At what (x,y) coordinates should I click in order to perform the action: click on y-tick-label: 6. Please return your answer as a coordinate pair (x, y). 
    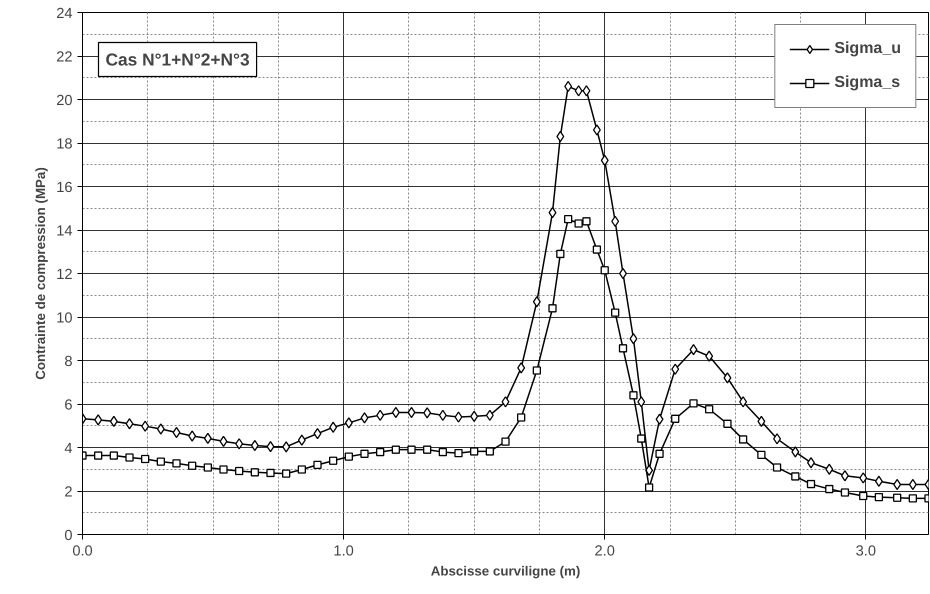
    Looking at the image, I should click on (68, 406).